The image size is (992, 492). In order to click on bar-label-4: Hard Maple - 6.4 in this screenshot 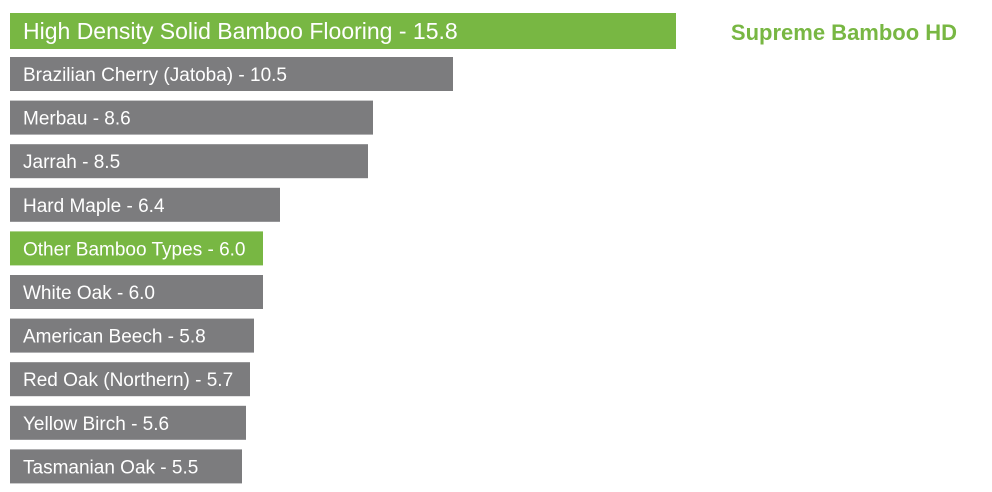, I will do `click(94, 206)`.